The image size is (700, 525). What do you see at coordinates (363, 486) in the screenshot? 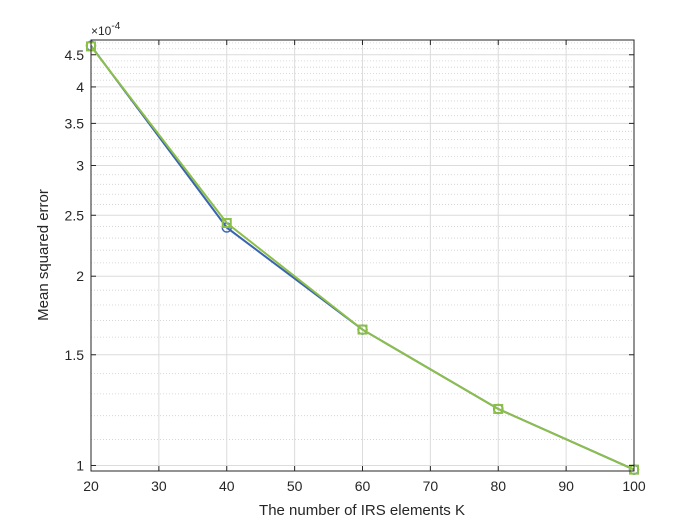
I see `x-tick-label: 60` at bounding box center [363, 486].